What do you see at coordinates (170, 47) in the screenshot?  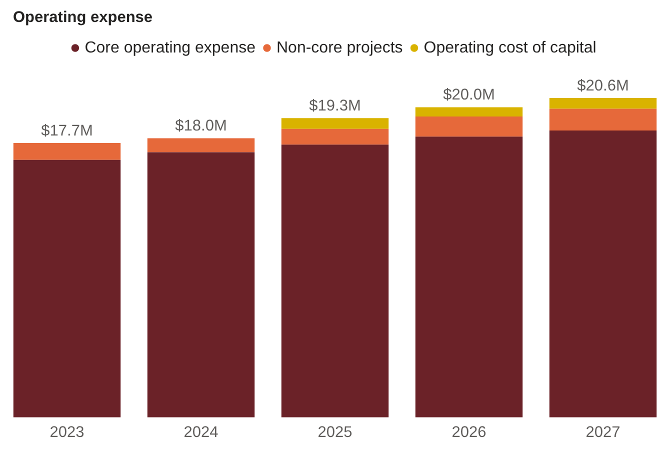 I see `legend-label: Core operating expense` at bounding box center [170, 47].